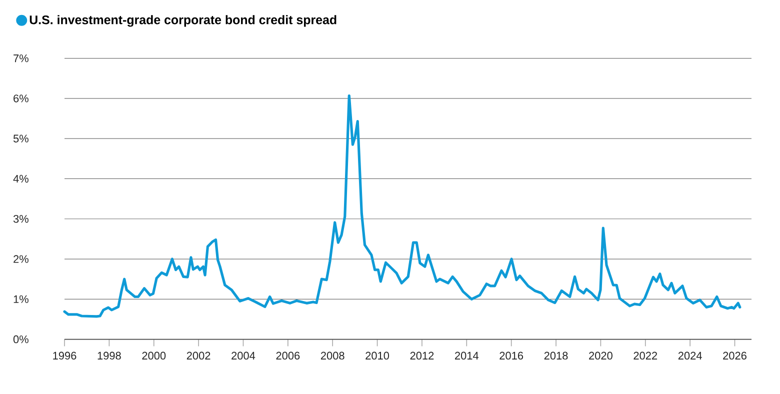 This screenshot has height=394, width=780. What do you see at coordinates (422, 356) in the screenshot?
I see `x-tick-label: 2012` at bounding box center [422, 356].